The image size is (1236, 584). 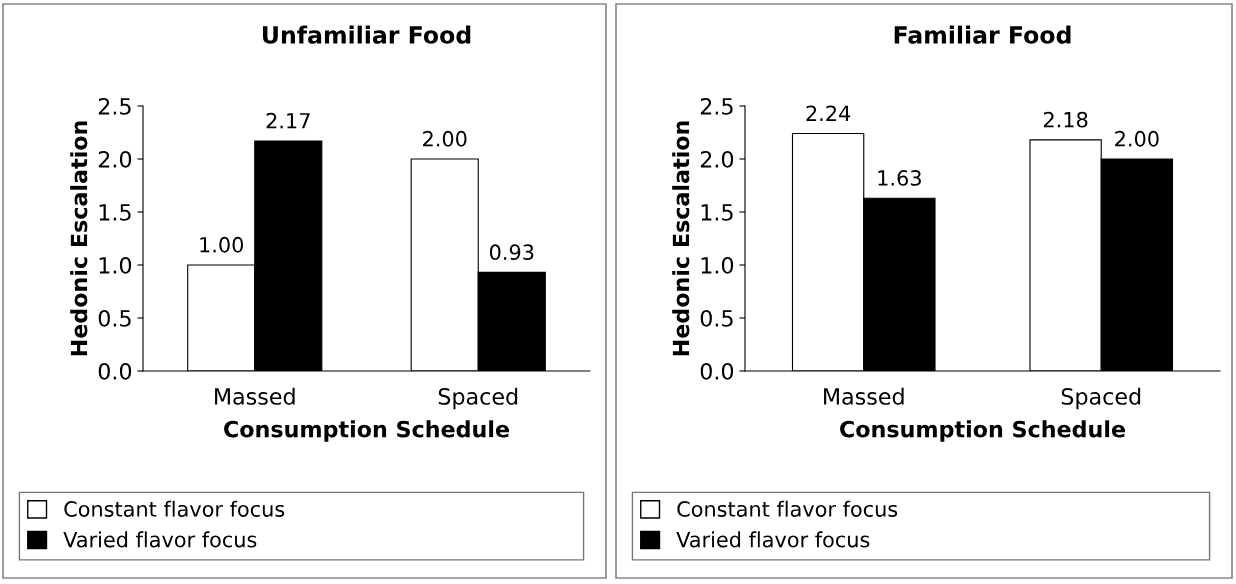 What do you see at coordinates (511, 252) in the screenshot?
I see `data-label: 0.93` at bounding box center [511, 252].